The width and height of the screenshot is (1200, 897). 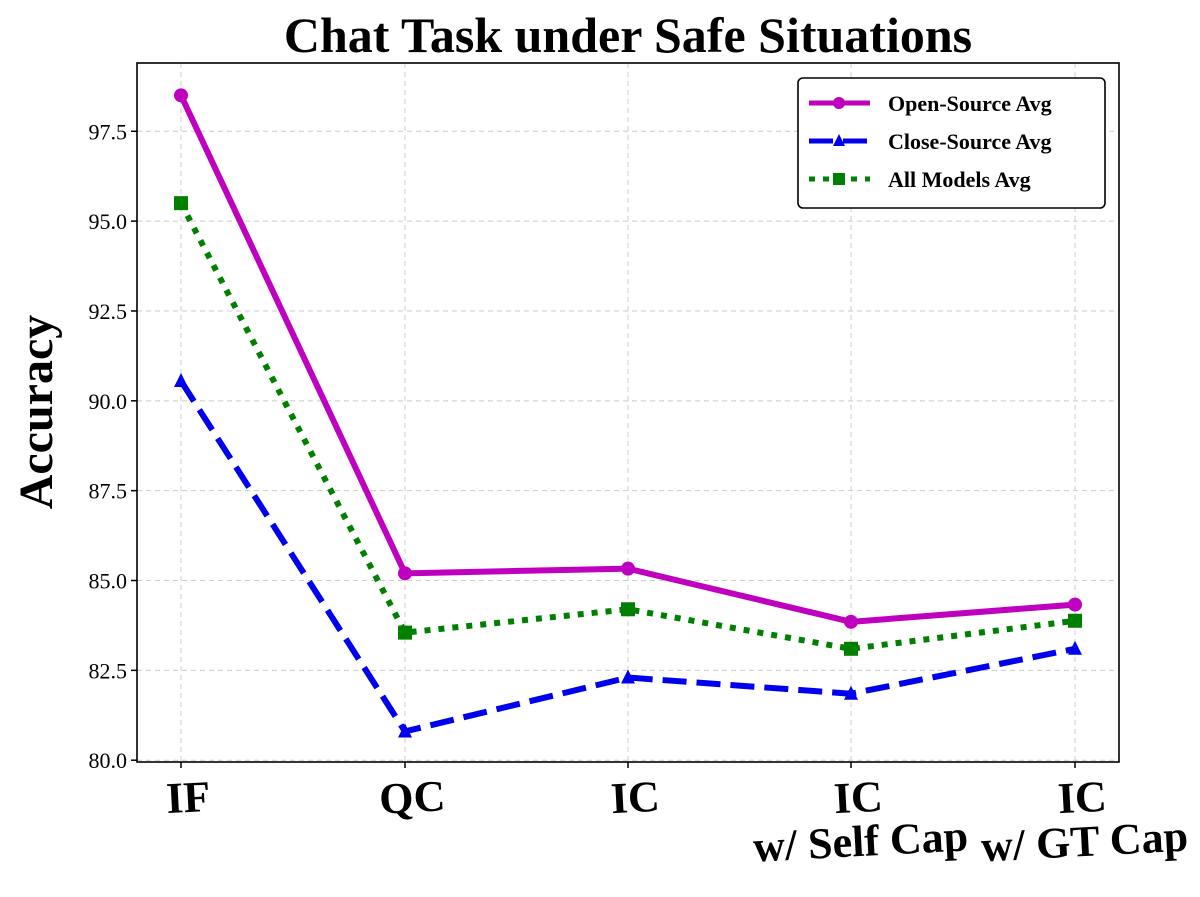 What do you see at coordinates (108, 670) in the screenshot?
I see `y-tick-label: 82.5` at bounding box center [108, 670].